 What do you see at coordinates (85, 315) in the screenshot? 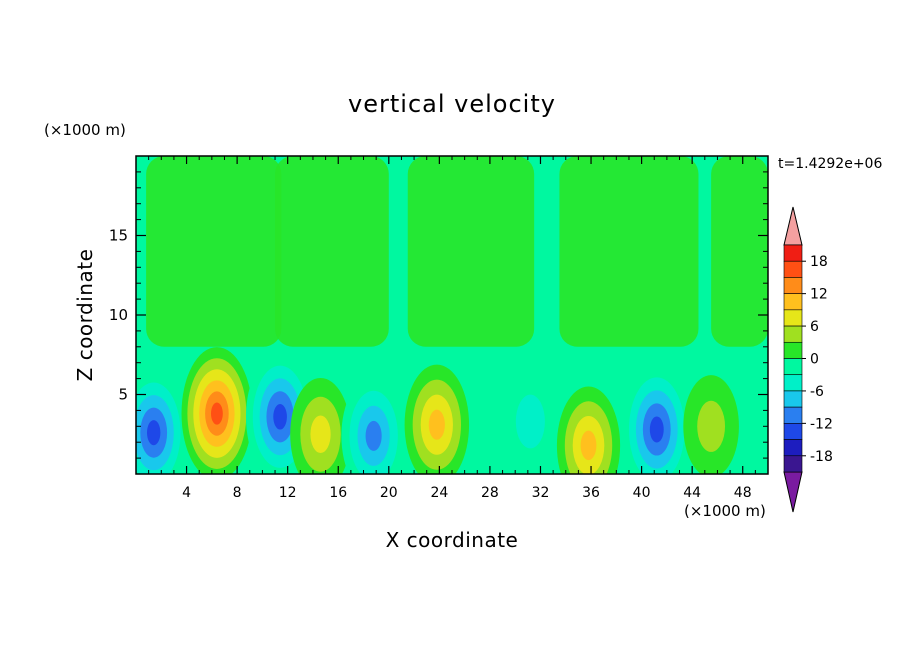
I see `y-axis-label: Z coordinate` at bounding box center [85, 315].